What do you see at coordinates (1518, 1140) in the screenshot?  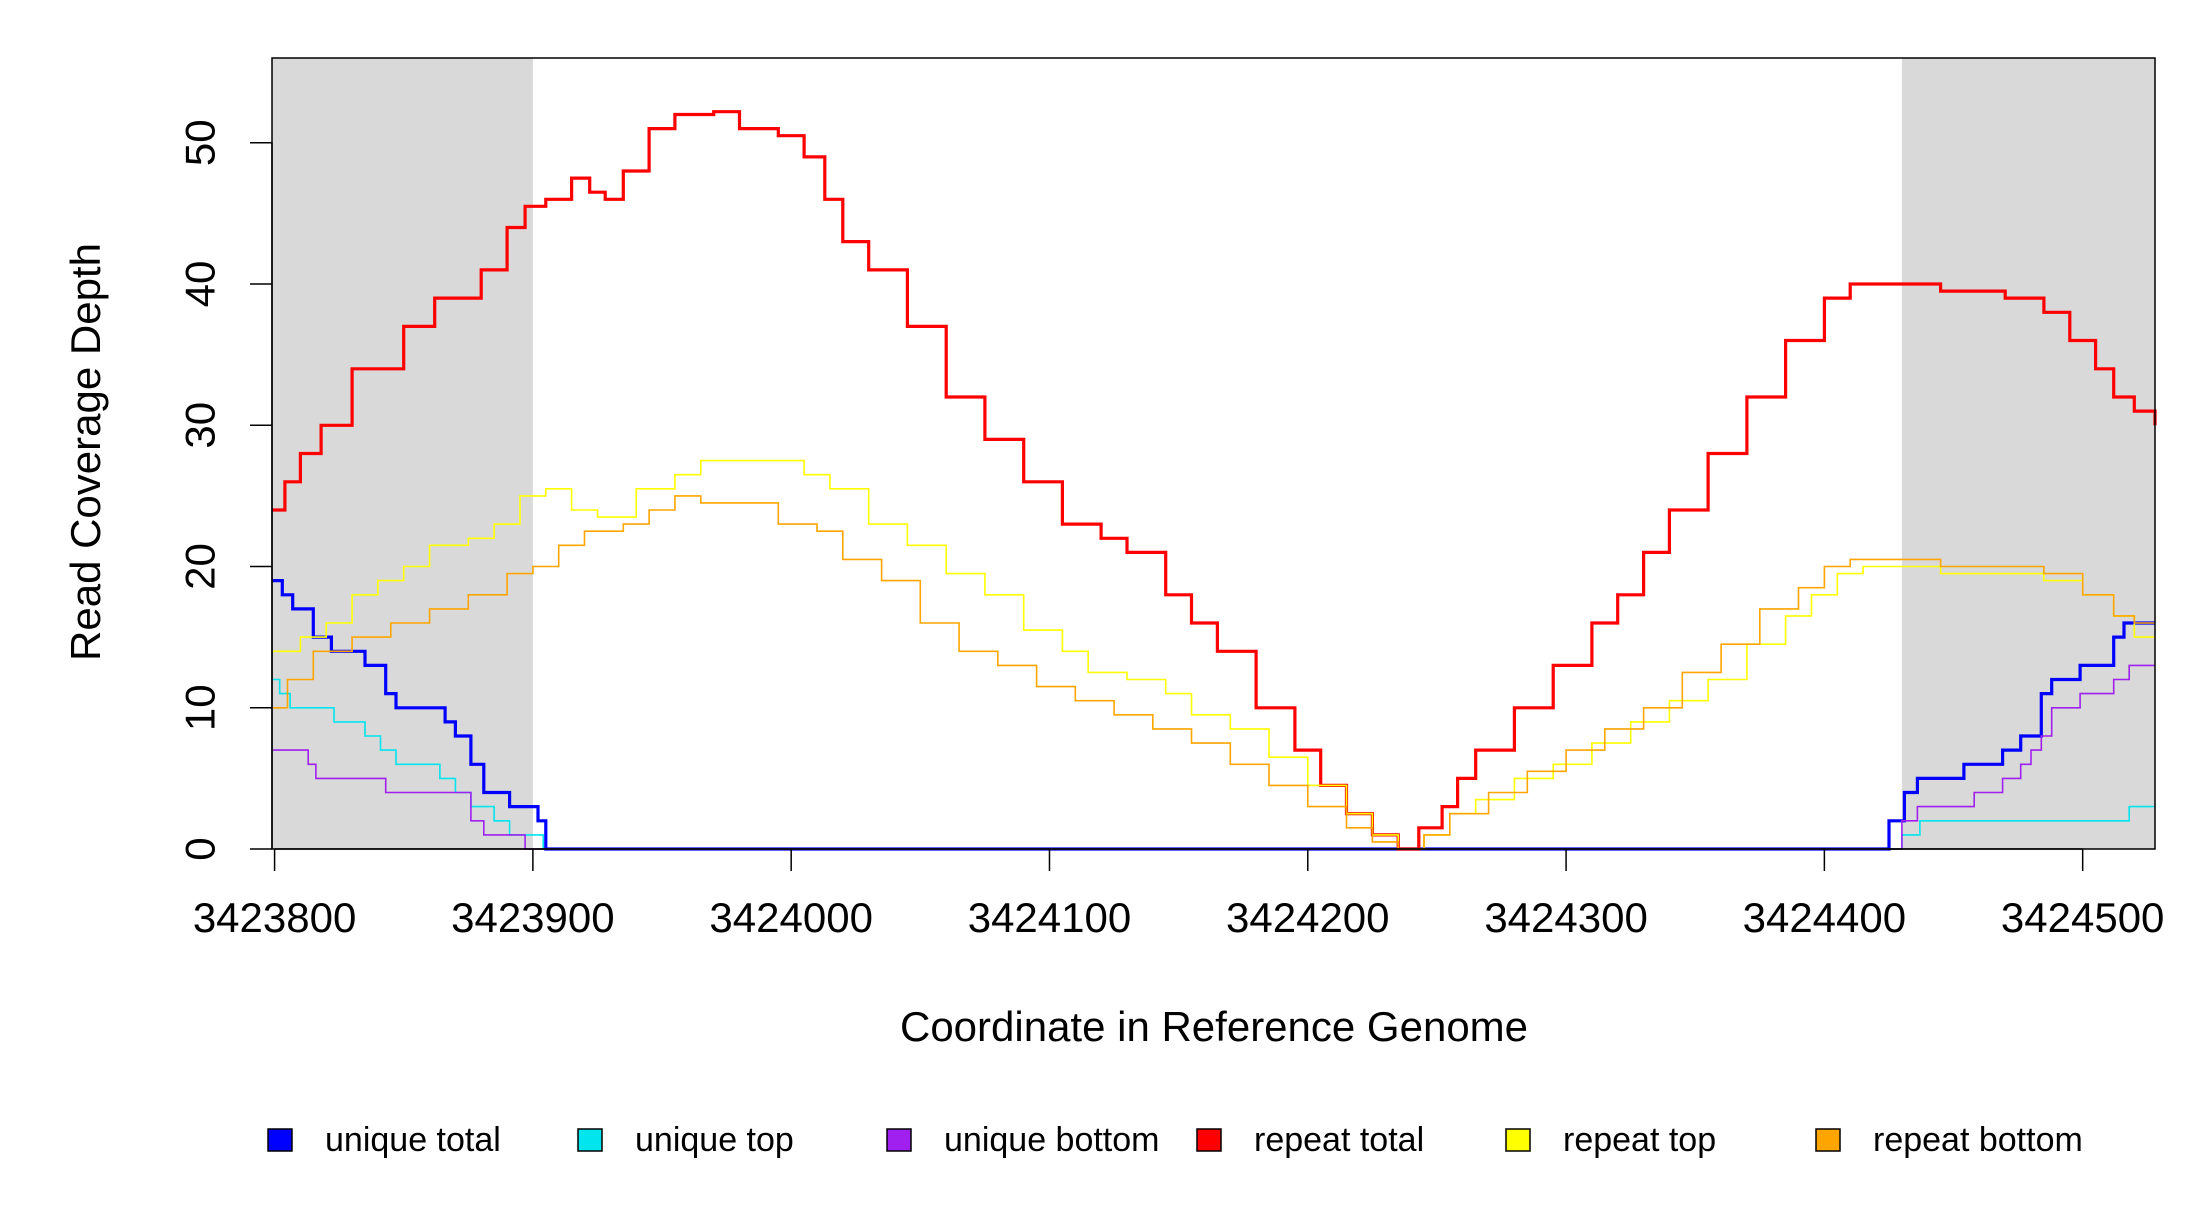 I see `legend-swatch-repeat-top` at bounding box center [1518, 1140].